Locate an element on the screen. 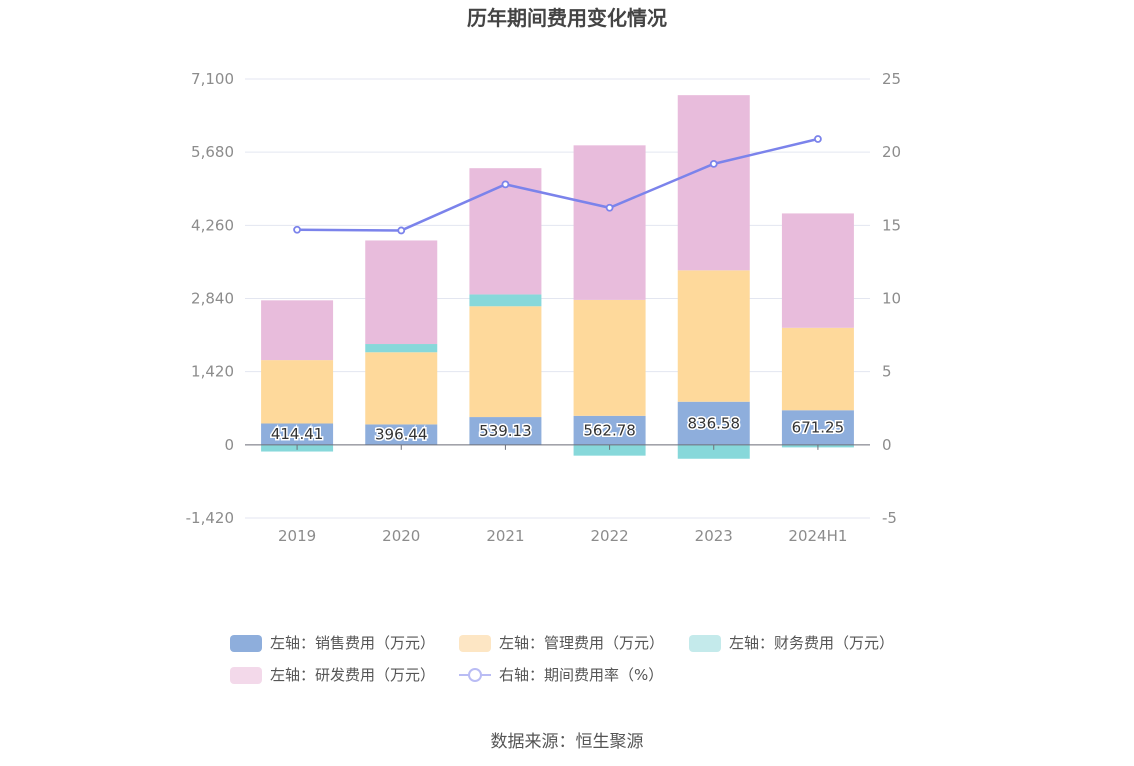 The image size is (1134, 766). legend-item: 左轴：管理费用（万元） is located at coordinates (561, 643).